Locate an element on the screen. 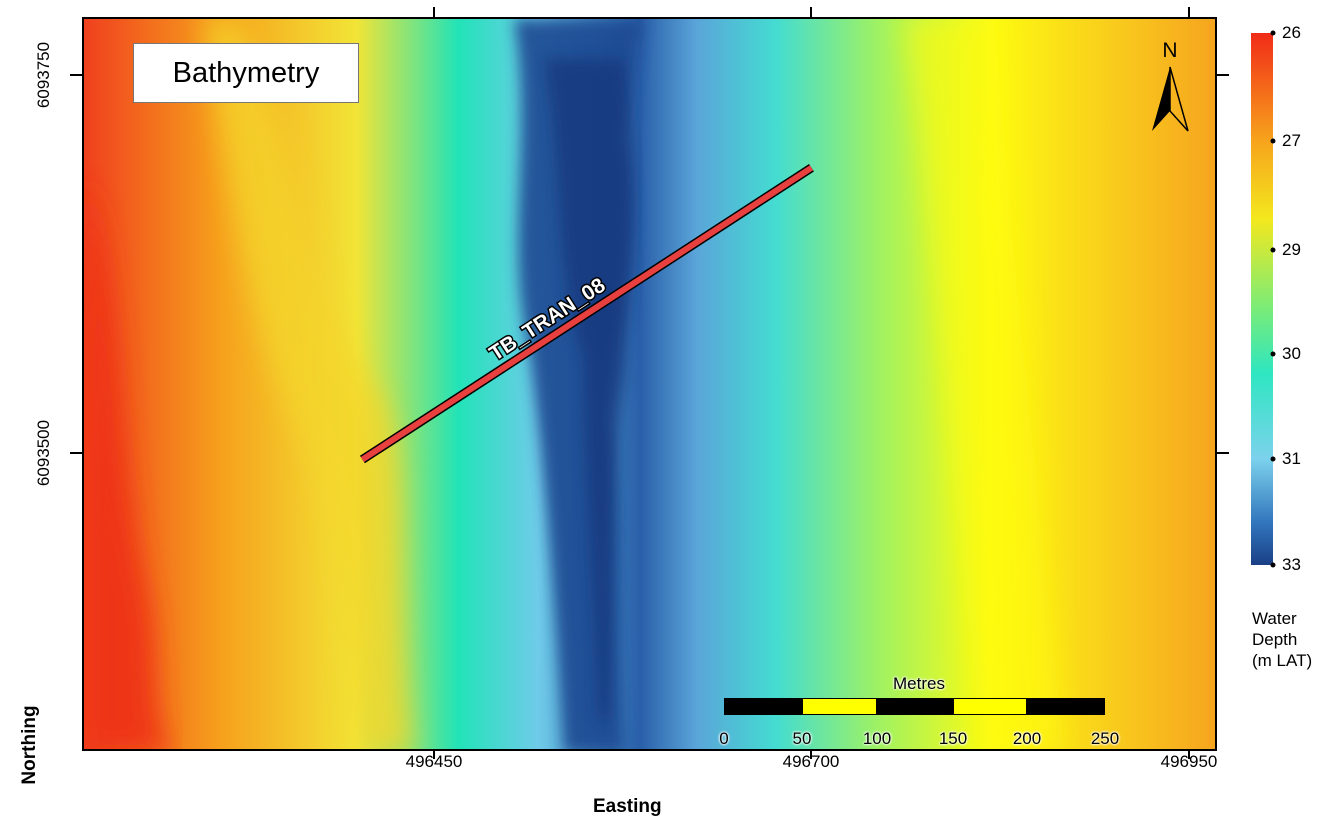  y-tick-label: 6093500 is located at coordinates (43, 453).